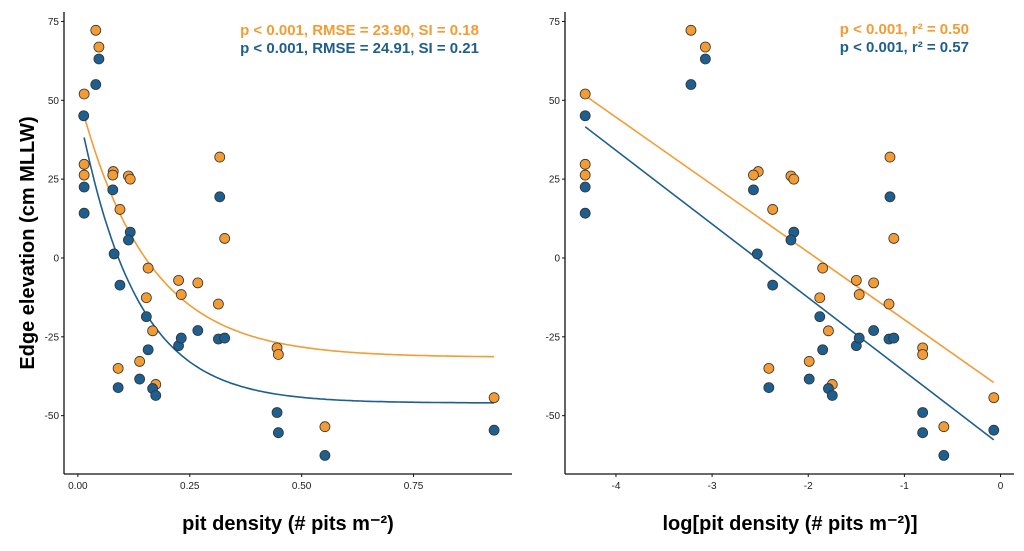 The image size is (1024, 551). I want to click on right-annotation-blue: p < 0.001, r² = 0.57, so click(904, 47).